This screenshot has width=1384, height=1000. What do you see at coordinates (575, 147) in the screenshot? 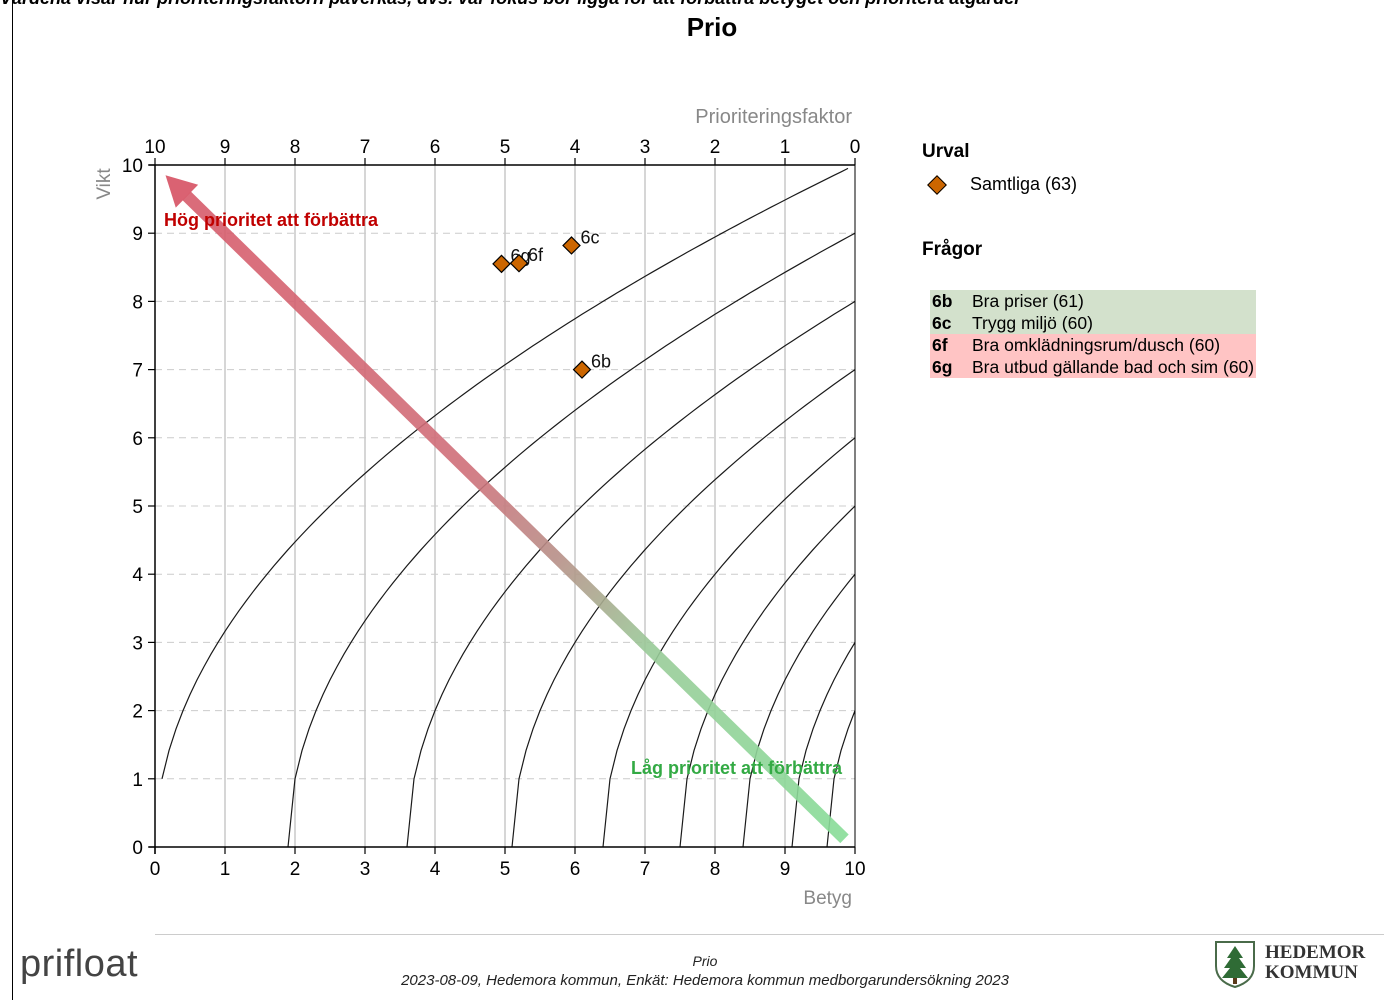
I see `top-tick-label: 4` at bounding box center [575, 147].